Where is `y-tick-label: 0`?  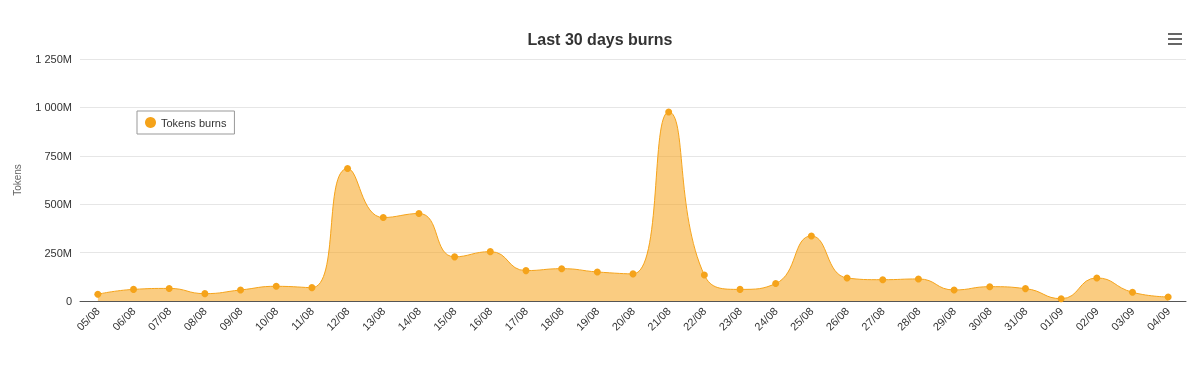 y-tick-label: 0 is located at coordinates (68, 301).